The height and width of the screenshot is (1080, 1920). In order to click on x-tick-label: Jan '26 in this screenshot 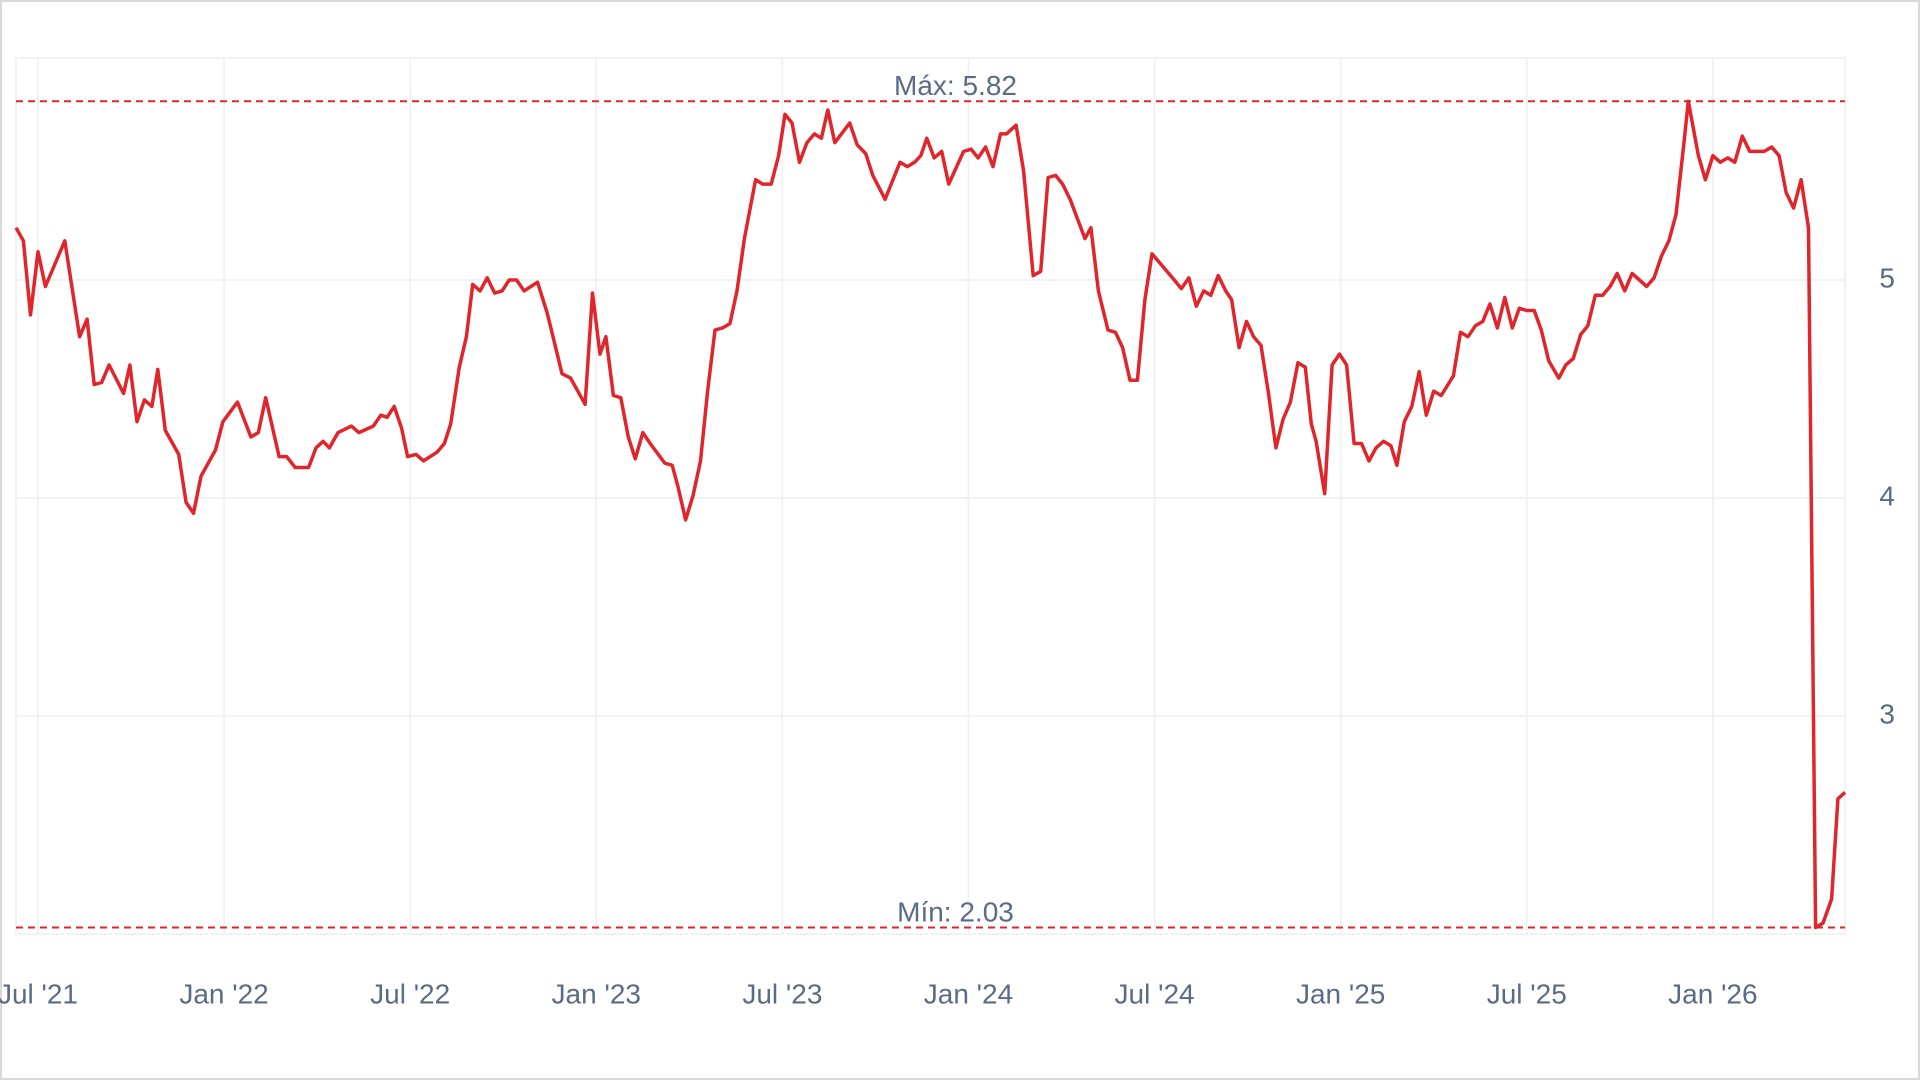, I will do `click(1712, 993)`.